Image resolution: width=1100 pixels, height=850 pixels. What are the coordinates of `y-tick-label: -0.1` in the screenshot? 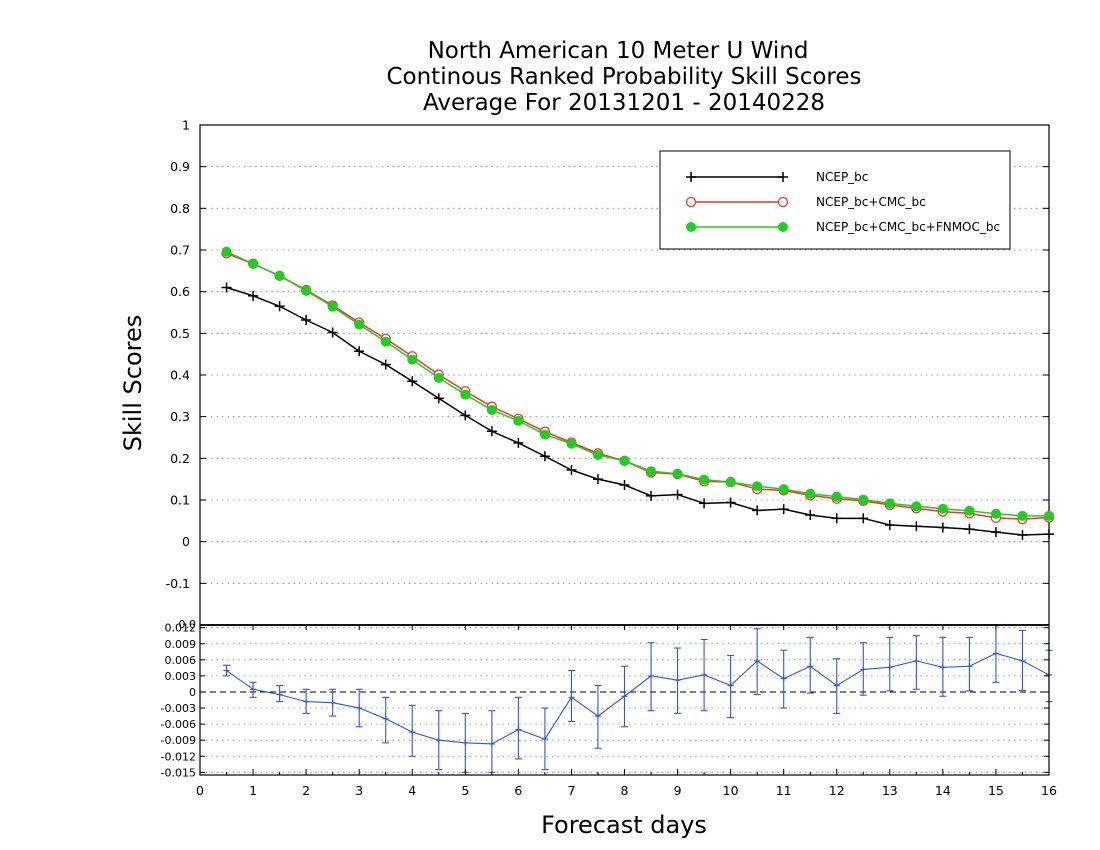 It's located at (178, 583).